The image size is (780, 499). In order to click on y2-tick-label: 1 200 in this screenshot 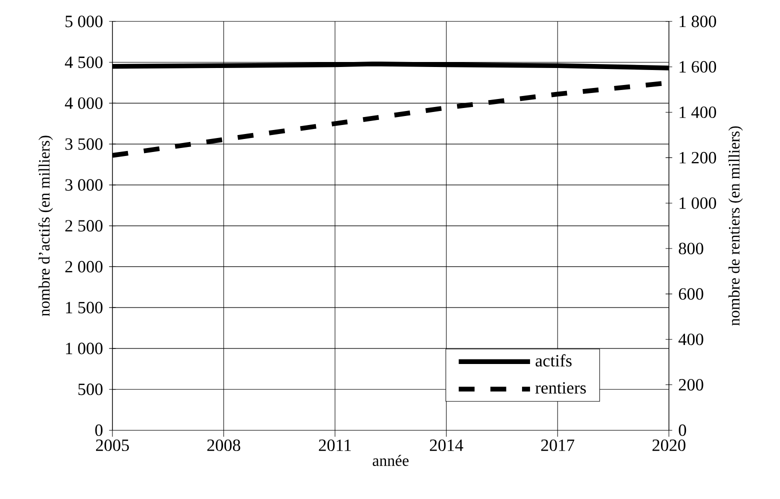, I will do `click(698, 158)`.